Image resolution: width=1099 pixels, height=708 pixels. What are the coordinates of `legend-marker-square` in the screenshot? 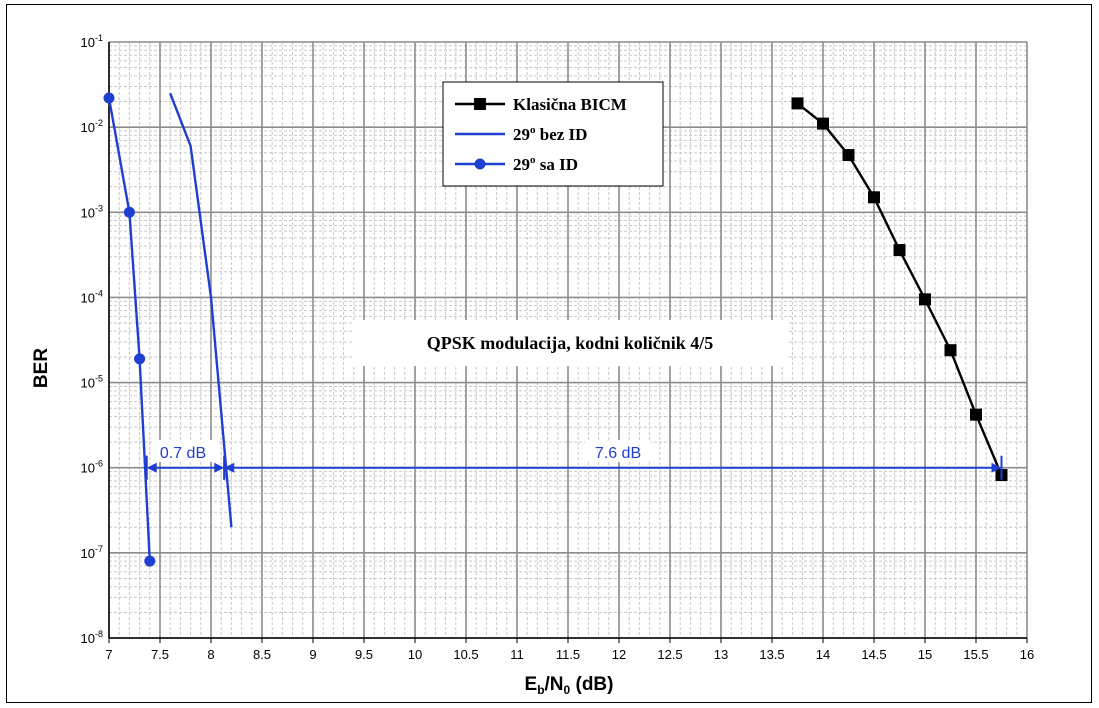 It's located at (480, 104).